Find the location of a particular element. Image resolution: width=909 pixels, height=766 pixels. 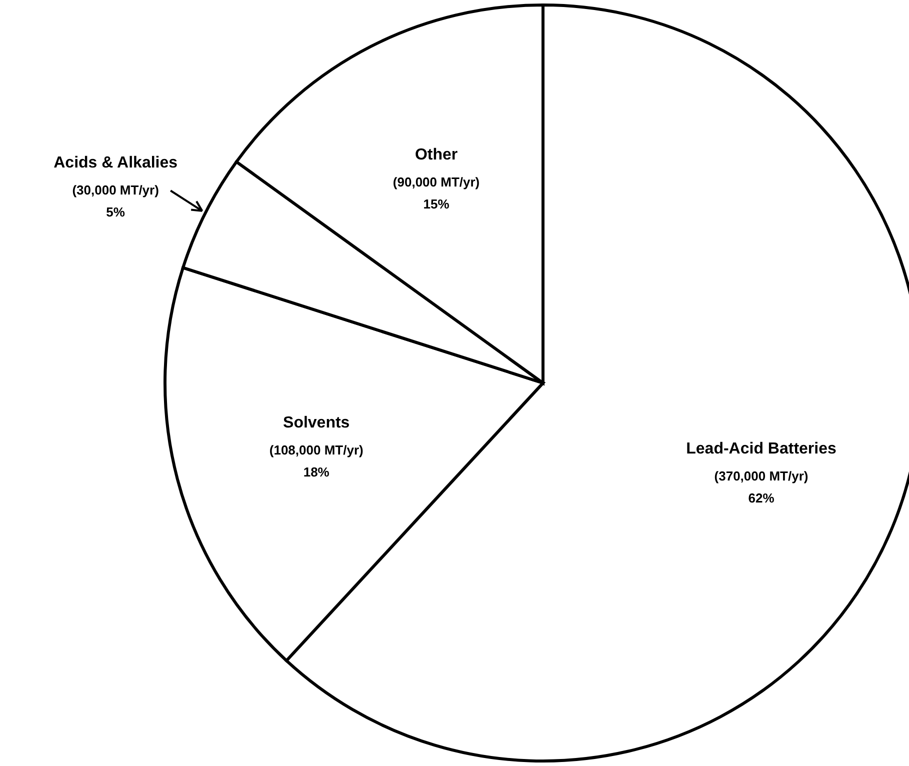

data-label: (108,000 MT/yr) 18% is located at coordinates (316, 461).